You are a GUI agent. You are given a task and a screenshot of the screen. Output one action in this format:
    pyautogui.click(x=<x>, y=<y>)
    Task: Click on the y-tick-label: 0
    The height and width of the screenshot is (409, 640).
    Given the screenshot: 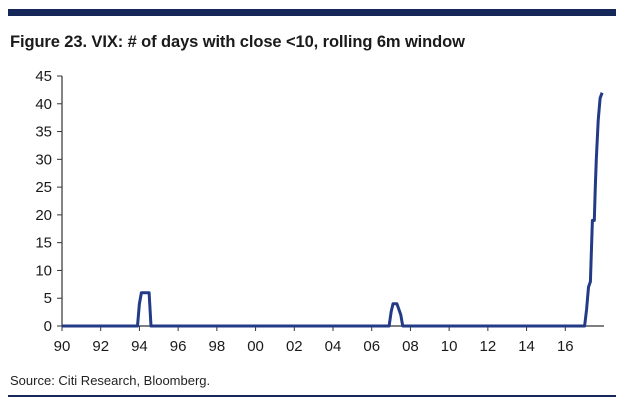 What is the action you would take?
    pyautogui.click(x=48, y=326)
    